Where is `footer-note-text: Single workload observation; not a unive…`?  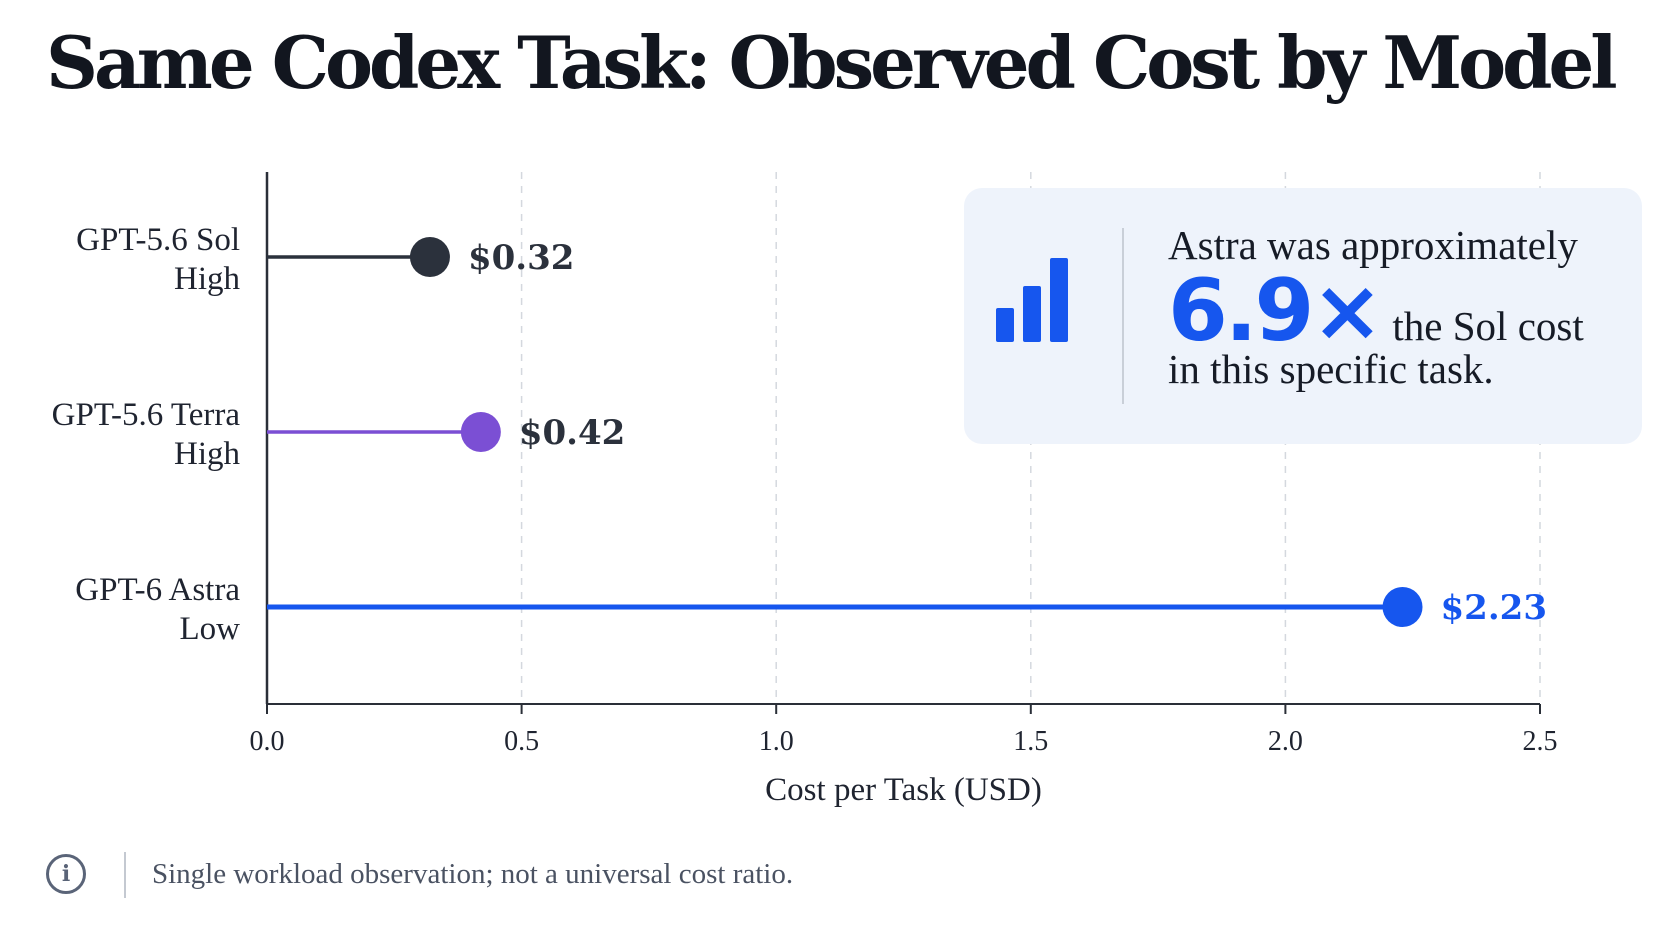
footer-note-text: Single workload observation; not a unive… is located at coordinates (473, 874).